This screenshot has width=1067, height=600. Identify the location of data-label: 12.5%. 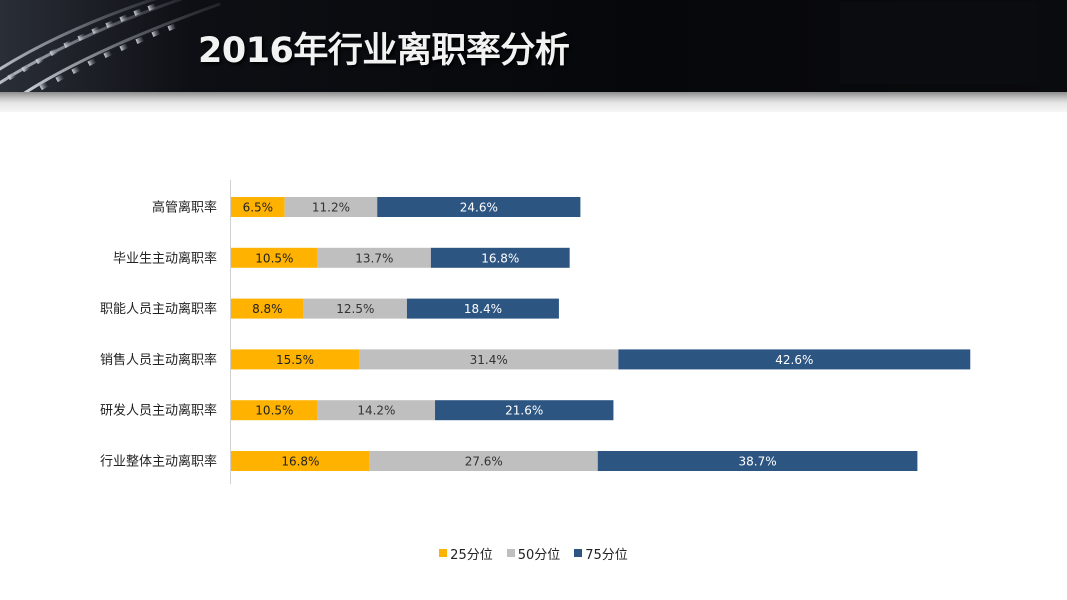
(355, 309).